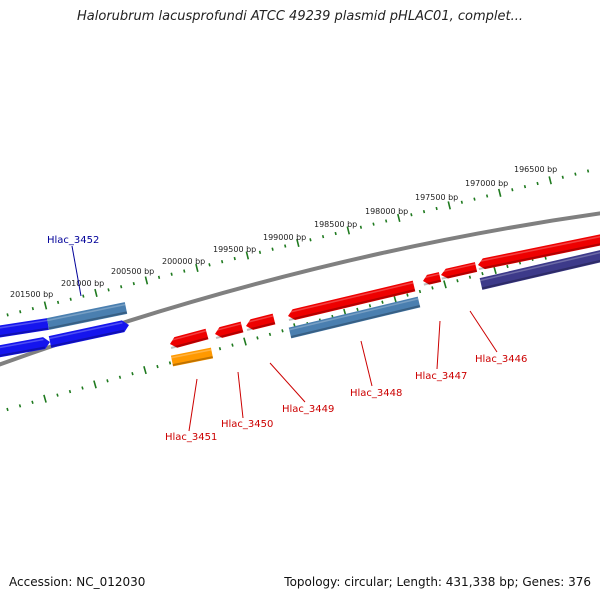 This screenshot has height=600, width=600. What do you see at coordinates (73, 240) in the screenshot?
I see `gene-label: Hlac_3452` at bounding box center [73, 240].